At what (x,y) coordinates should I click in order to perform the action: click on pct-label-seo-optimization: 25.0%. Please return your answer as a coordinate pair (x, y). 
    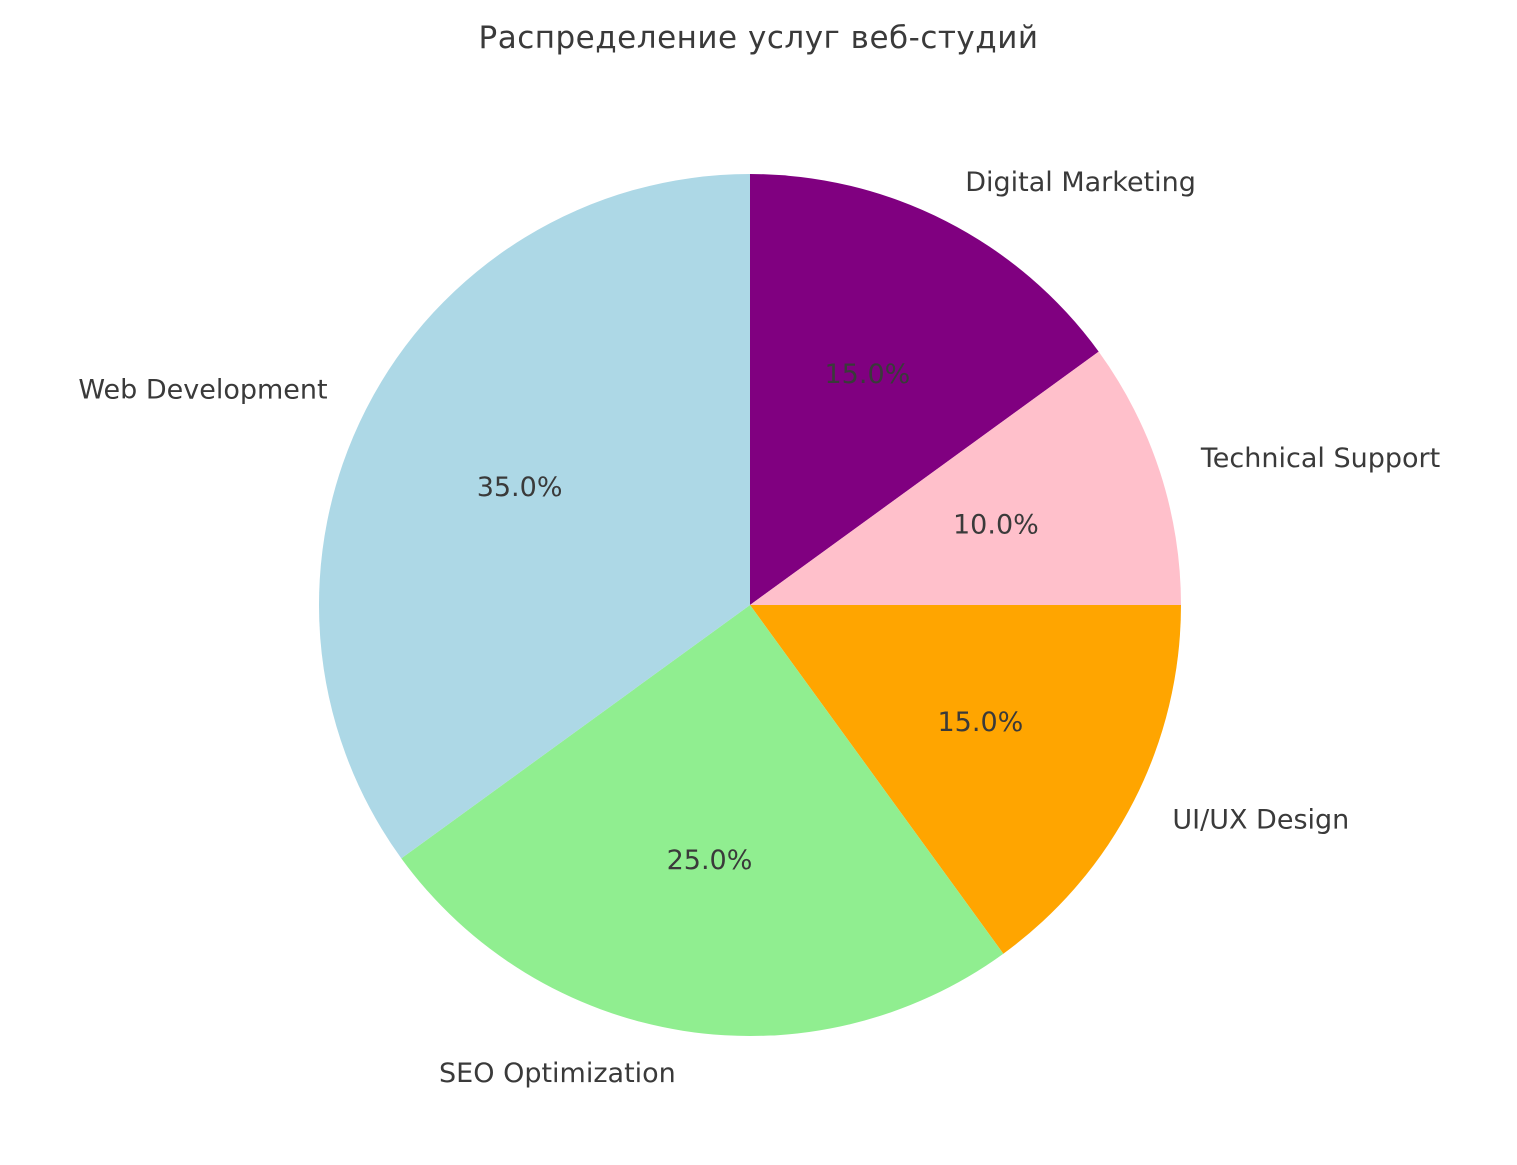
    Looking at the image, I should click on (710, 860).